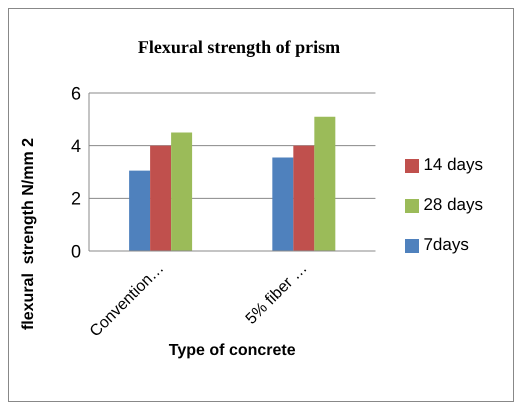 The width and height of the screenshot is (522, 410). Describe the element at coordinates (232, 350) in the screenshot. I see `x-axis-title: Type of concrete` at that location.